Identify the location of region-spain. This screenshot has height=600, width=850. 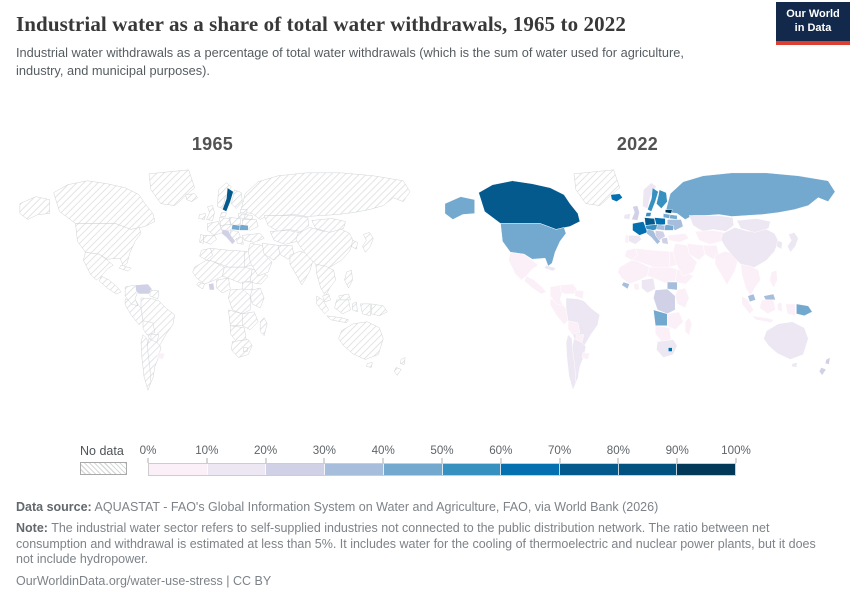
(210, 240).